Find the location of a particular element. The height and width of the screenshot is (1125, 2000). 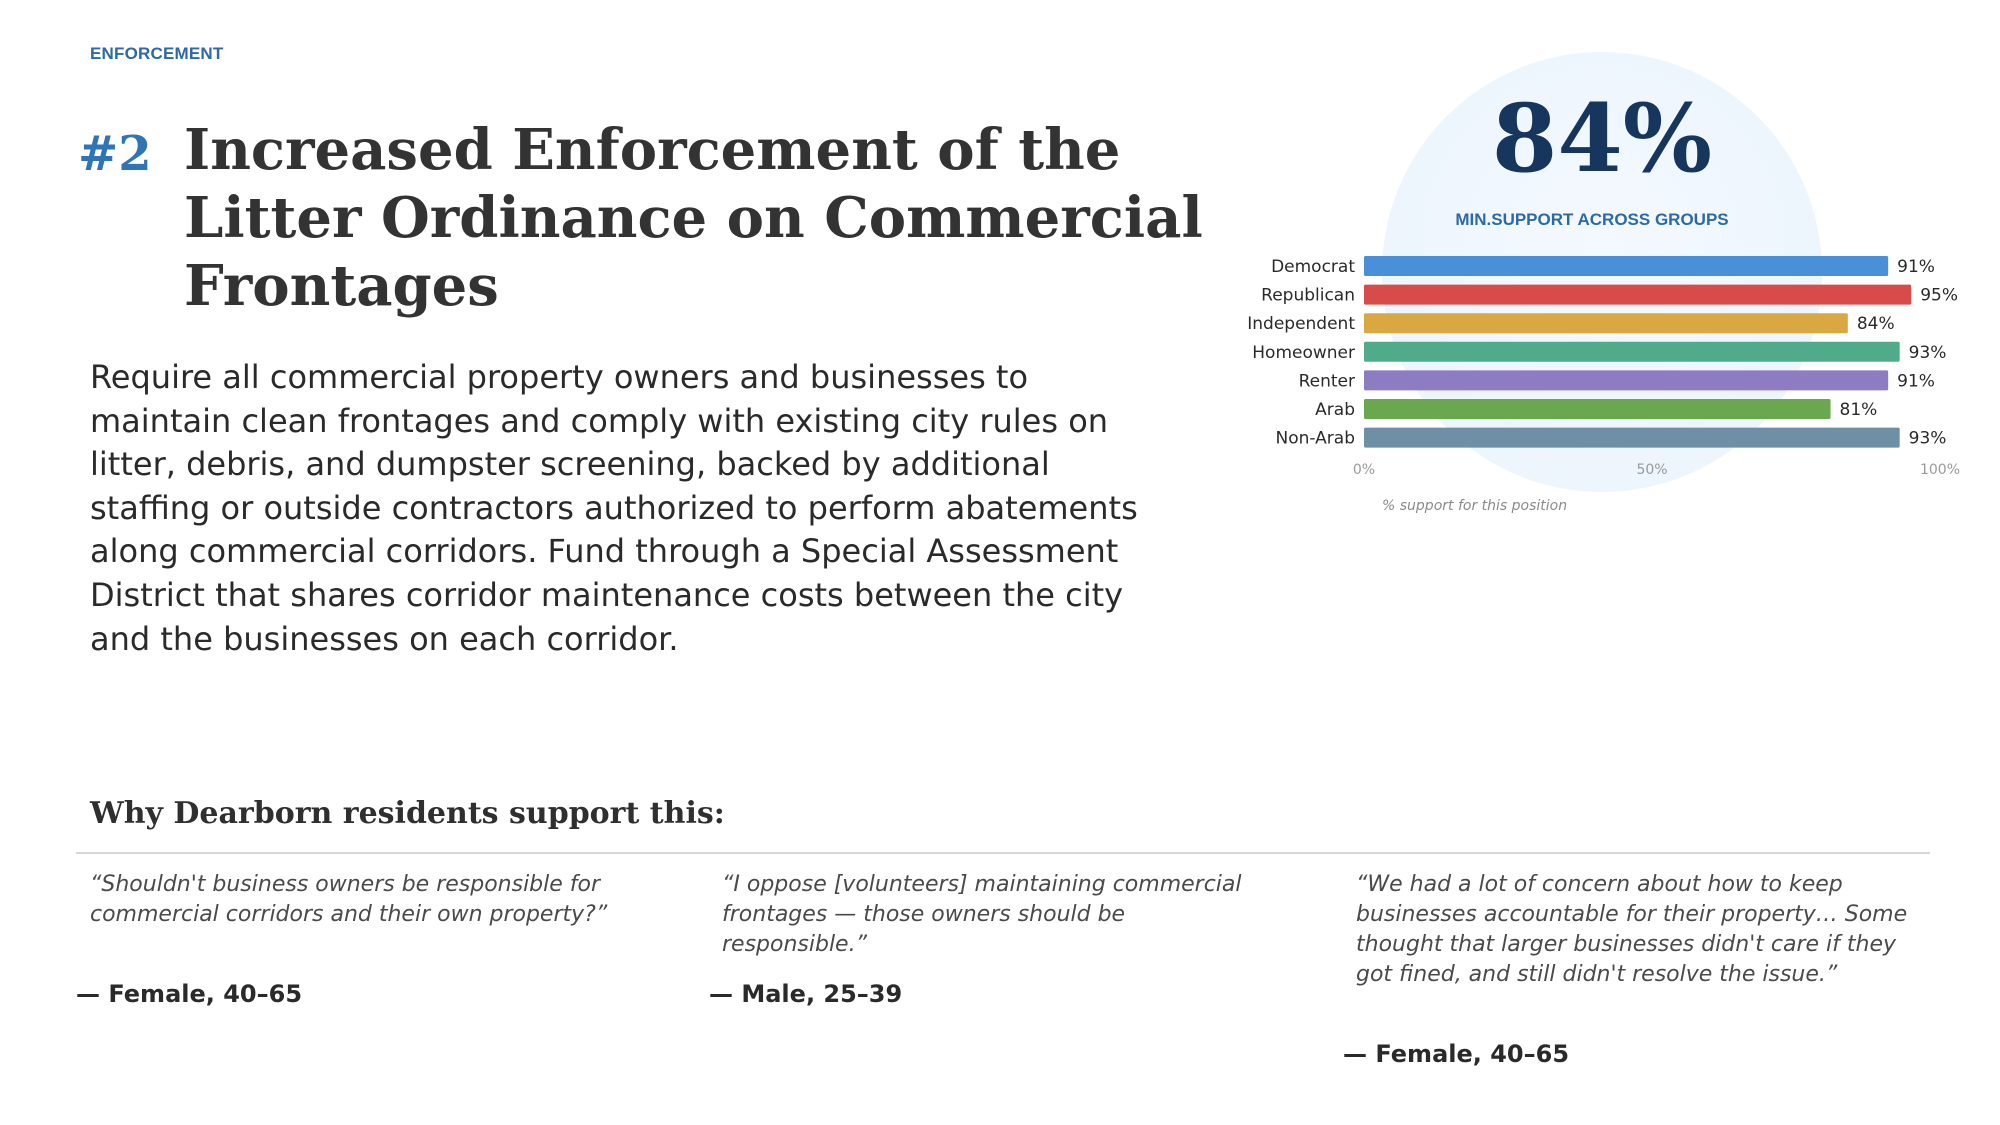

bar-republican is located at coordinates (1638, 294).